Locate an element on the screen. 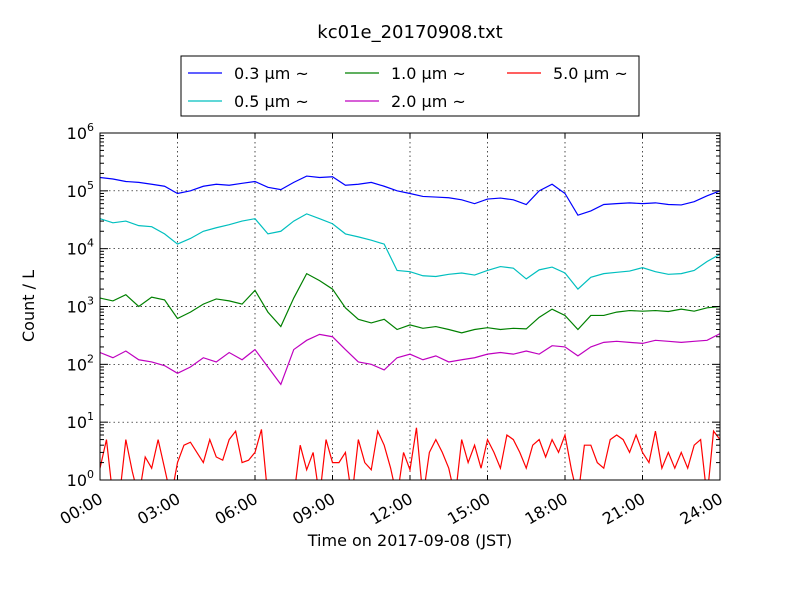 The image size is (800, 600). legend: 0.3 μm ~ 0.5 μm ~ 1.0 μm ~ 2.0 μm ~ 5.0 μm ~ is located at coordinates (410, 86).